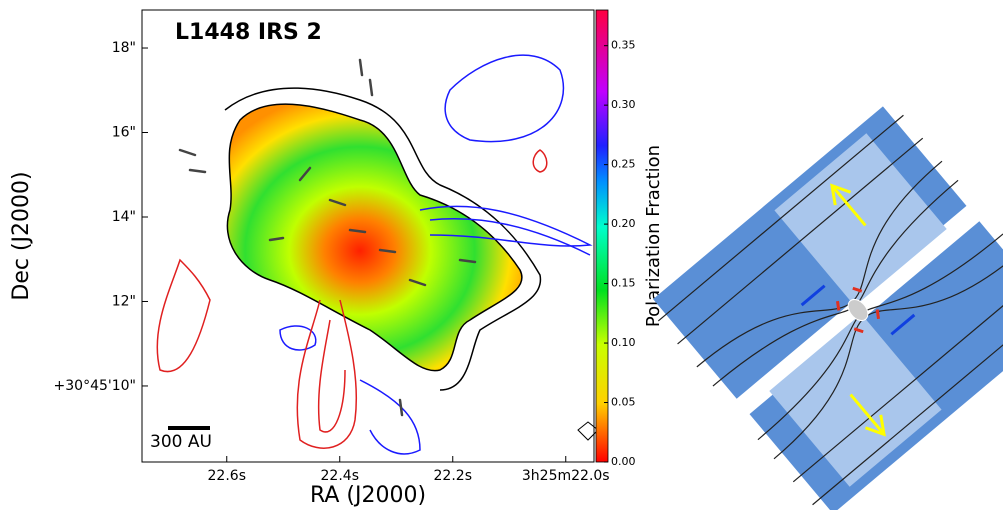 The width and height of the screenshot is (1003, 514). What do you see at coordinates (623, 402) in the screenshot?
I see `colorbar-tick-label: 0.05` at bounding box center [623, 402].